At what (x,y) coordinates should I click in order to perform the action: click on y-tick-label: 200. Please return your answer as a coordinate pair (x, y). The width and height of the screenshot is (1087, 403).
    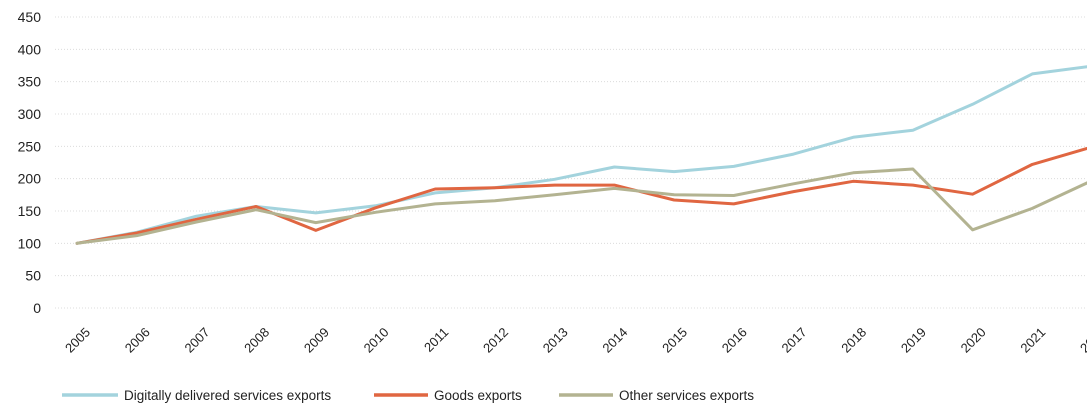
    Looking at the image, I should click on (30, 179).